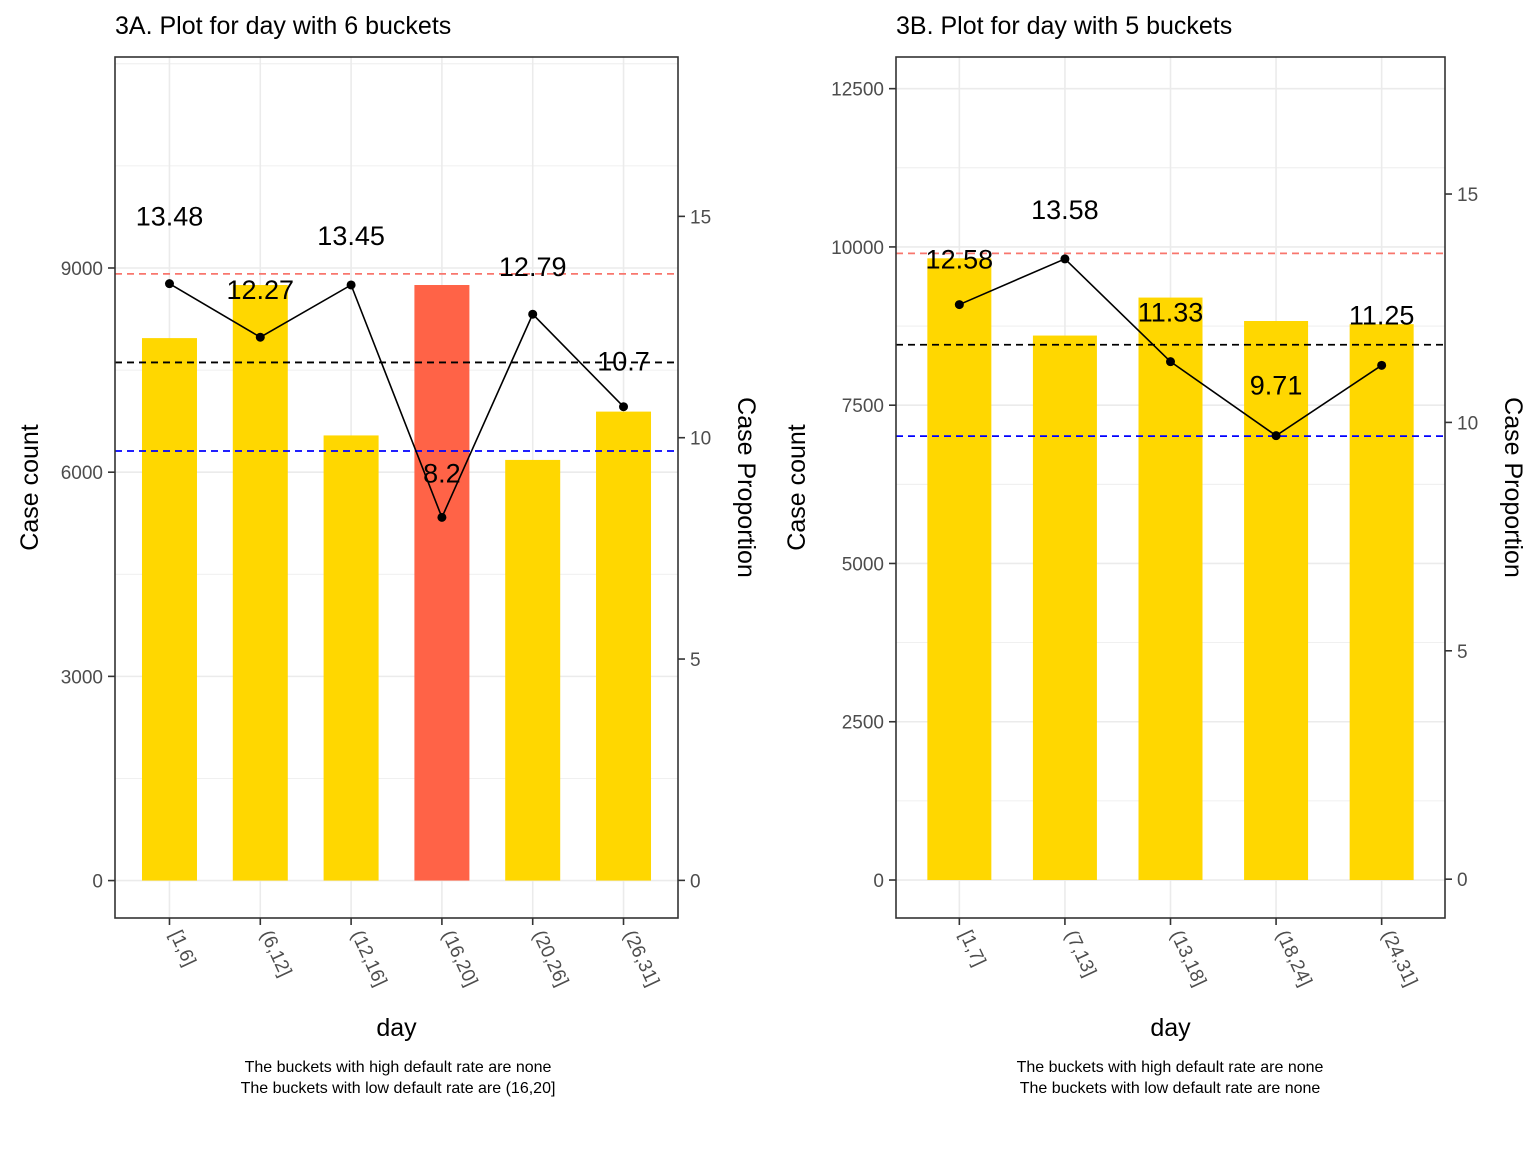 Image resolution: width=1536 pixels, height=1152 pixels. I want to click on y-tick-label: 12500, so click(857, 90).